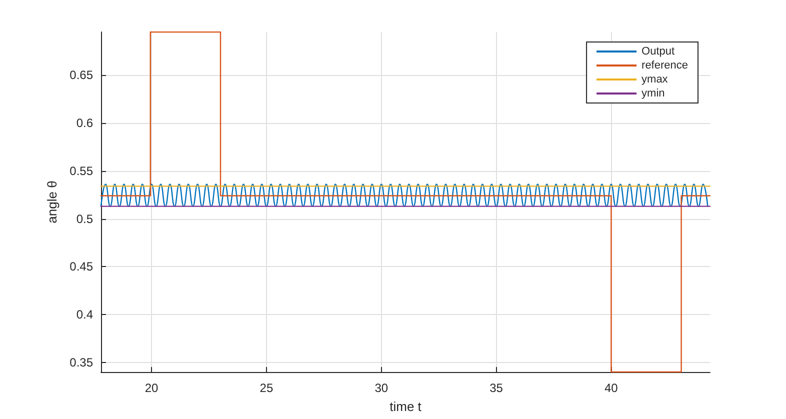  I want to click on legend-label: ymin, so click(653, 94).